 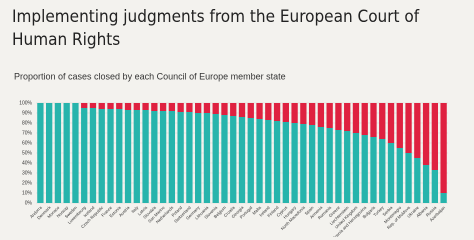 What do you see at coordinates (27, 123) in the screenshot?
I see `y-tick-label: 80%` at bounding box center [27, 123].